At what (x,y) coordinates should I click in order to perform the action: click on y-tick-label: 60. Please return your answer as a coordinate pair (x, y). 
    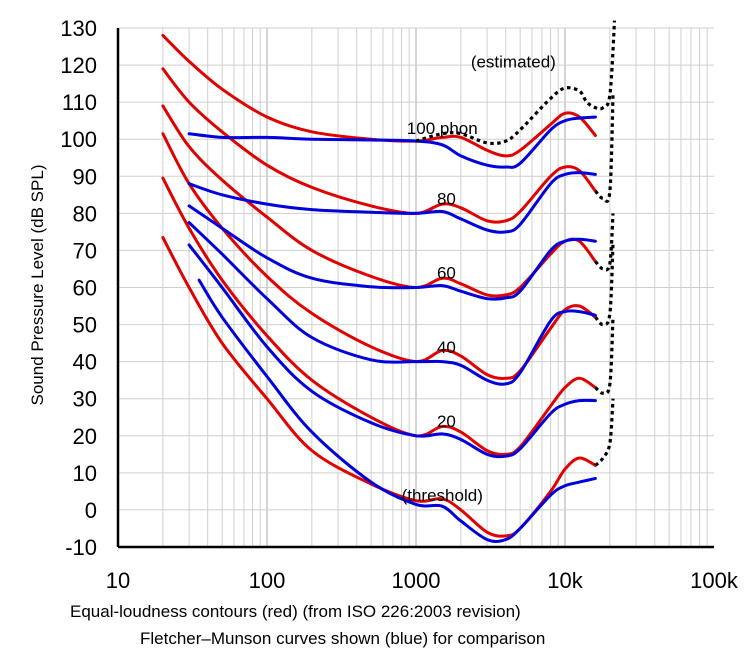
    Looking at the image, I should click on (85, 288).